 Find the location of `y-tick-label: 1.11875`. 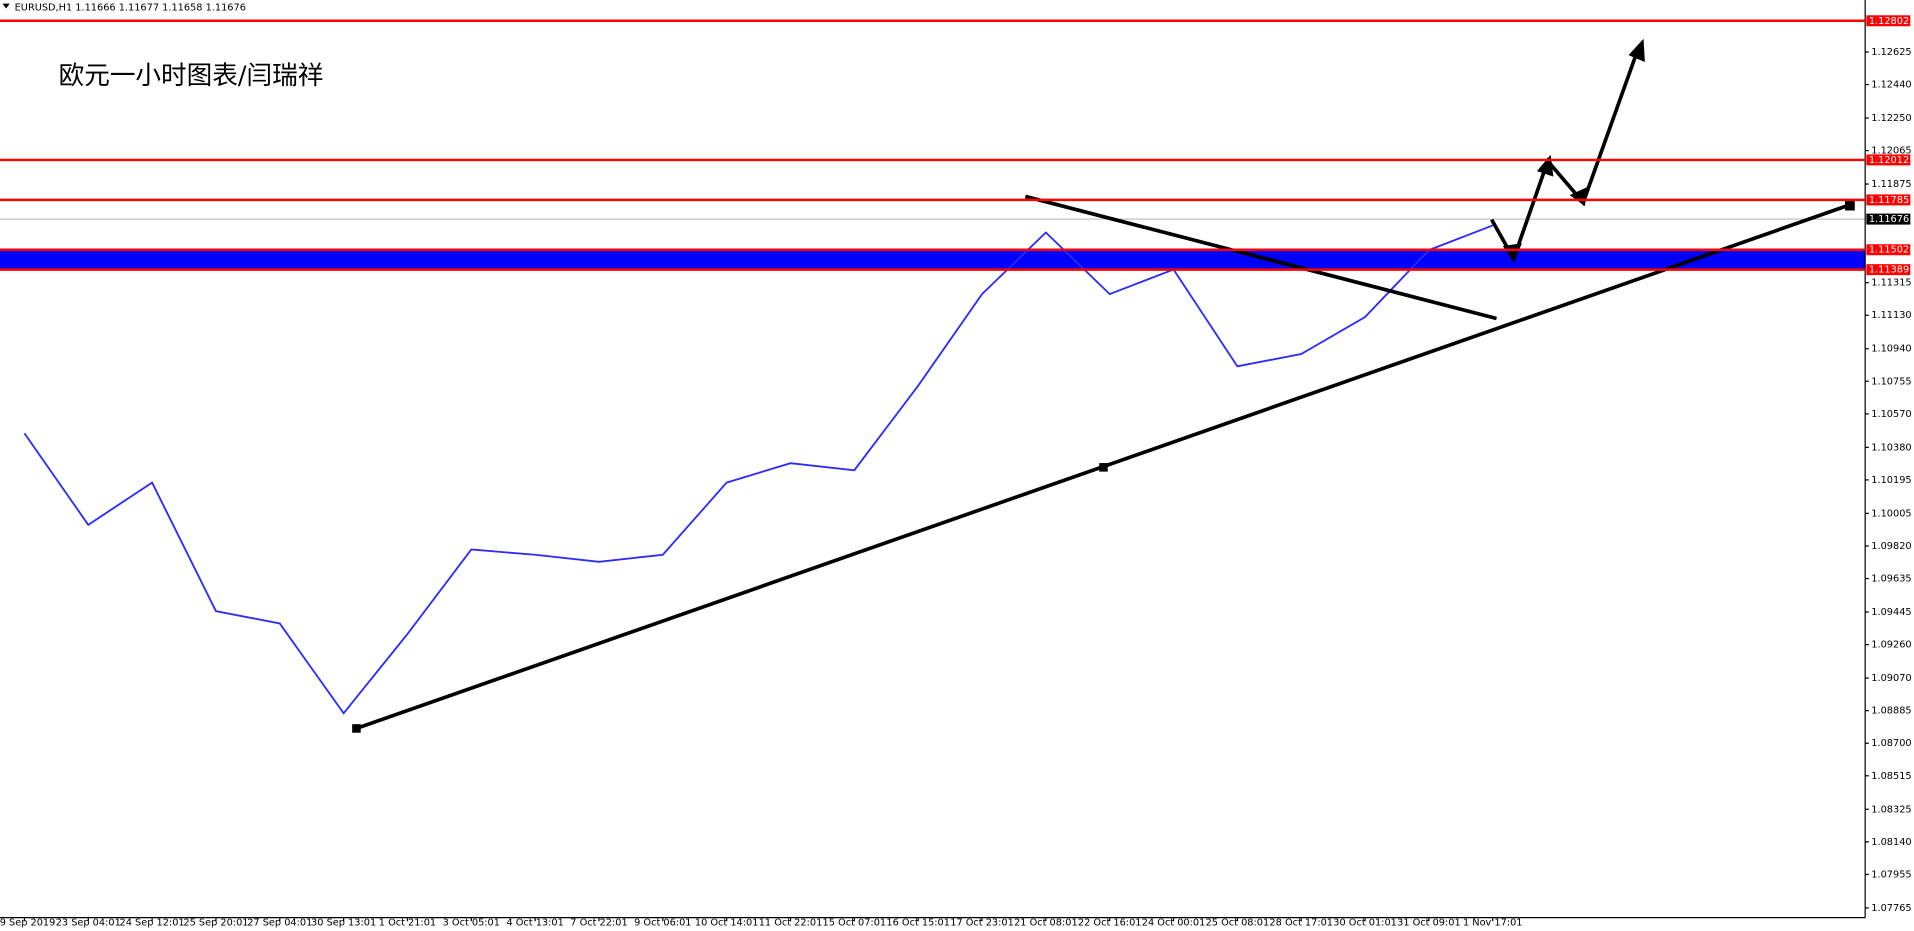

y-tick-label: 1.11875 is located at coordinates (1891, 184).